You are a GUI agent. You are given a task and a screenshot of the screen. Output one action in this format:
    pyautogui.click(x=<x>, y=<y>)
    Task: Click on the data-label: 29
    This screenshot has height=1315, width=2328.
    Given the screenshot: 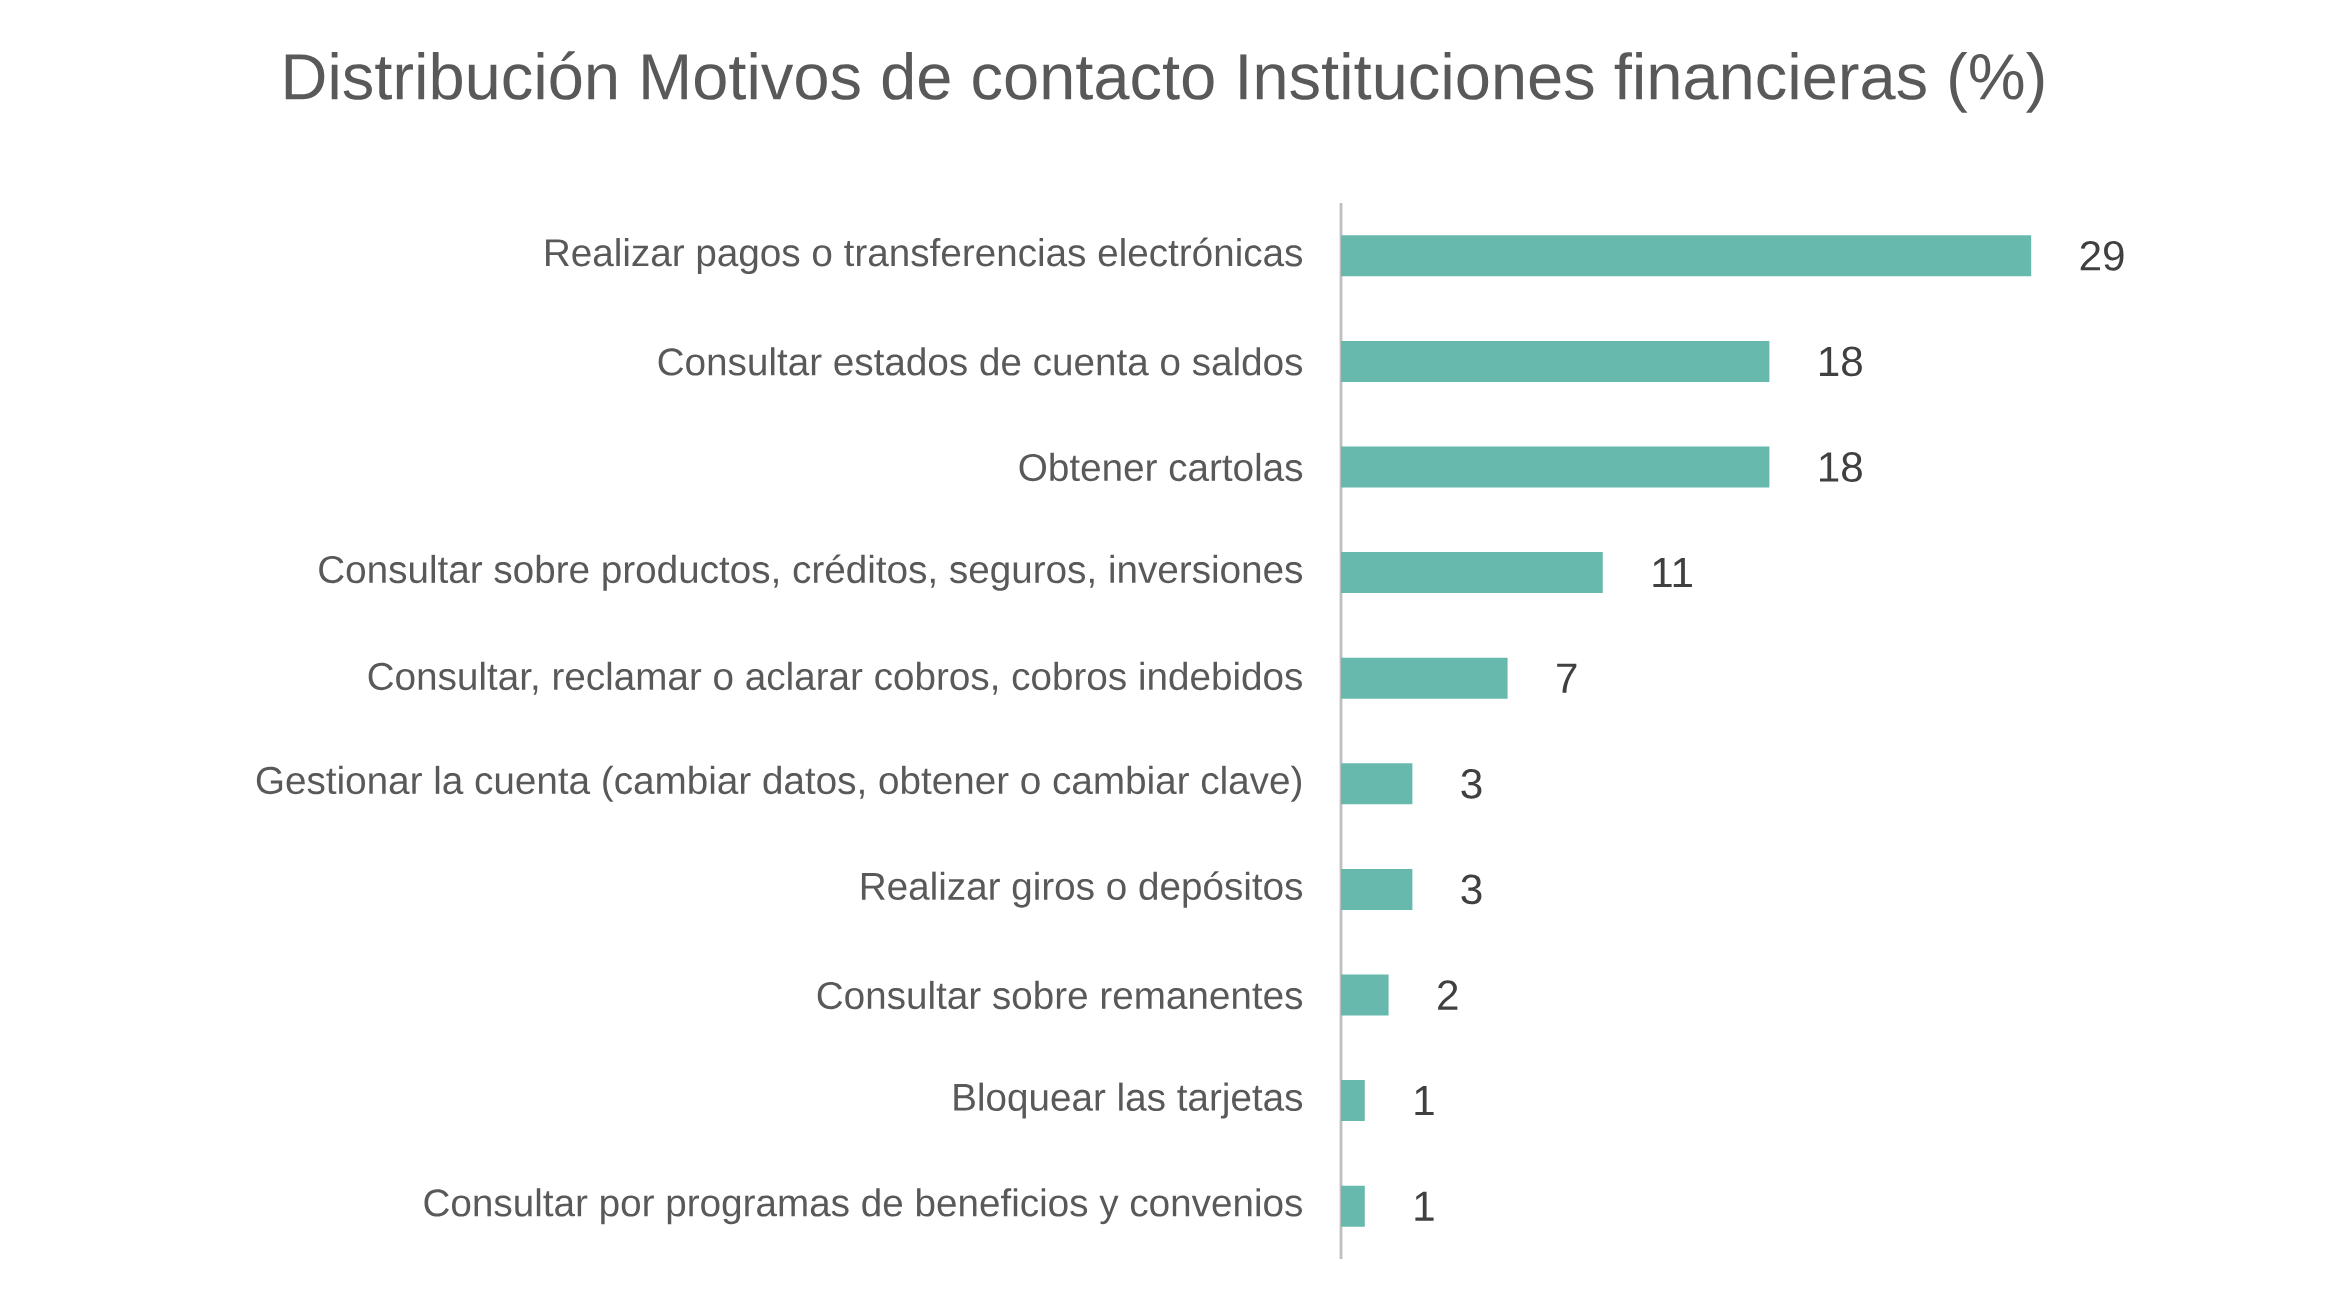 What is the action you would take?
    pyautogui.click(x=2102, y=255)
    